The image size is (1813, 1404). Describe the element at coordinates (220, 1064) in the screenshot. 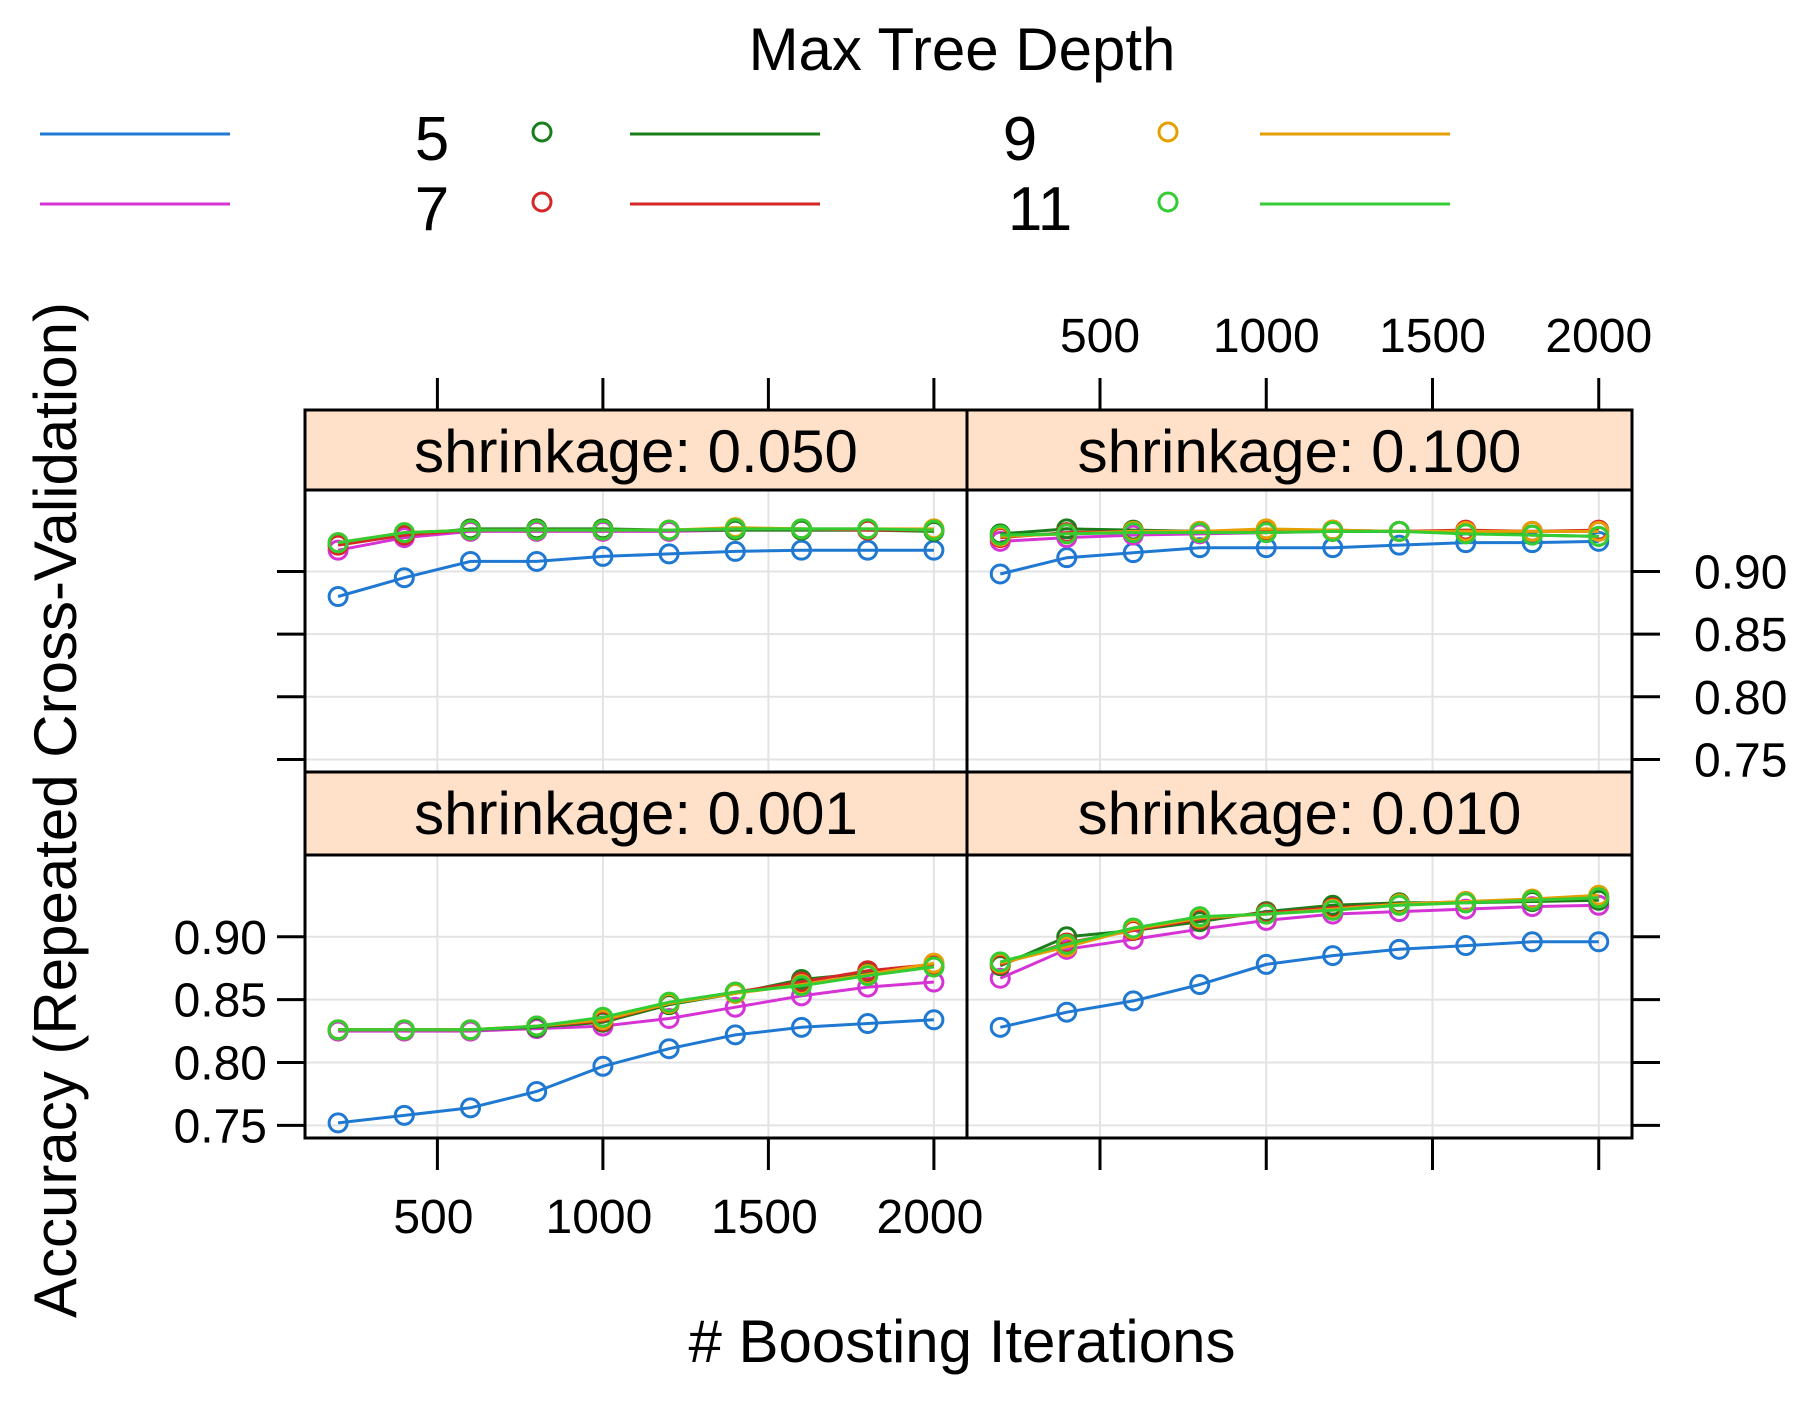

I see `y-tick-label-left: 0.80` at that location.